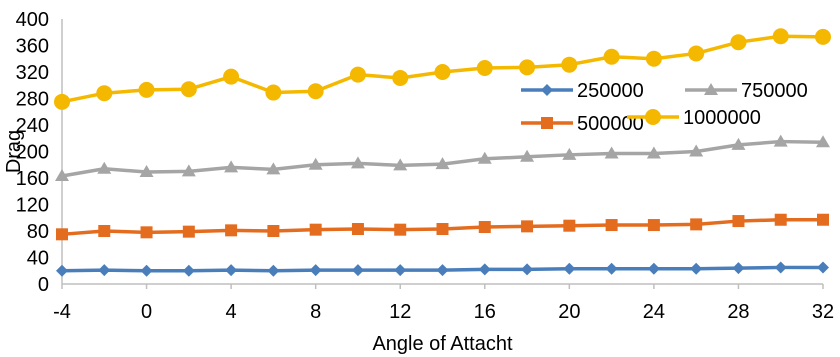  What do you see at coordinates (43, 285) in the screenshot?
I see `y-tick-label: 0` at bounding box center [43, 285].